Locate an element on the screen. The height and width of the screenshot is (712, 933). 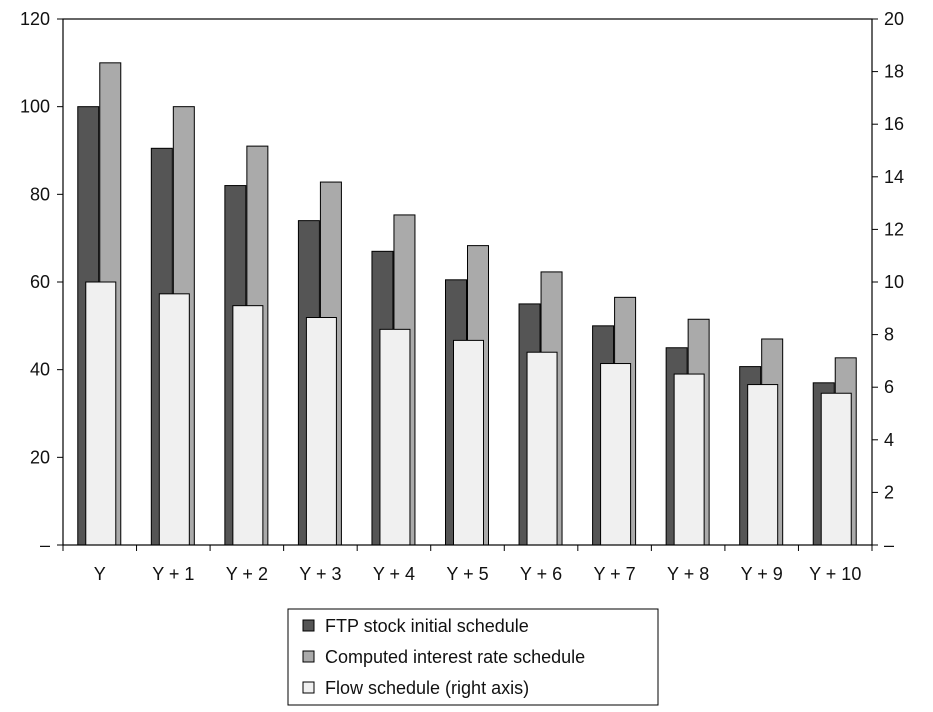
x-tick-label: Y + 6 is located at coordinates (541, 574).